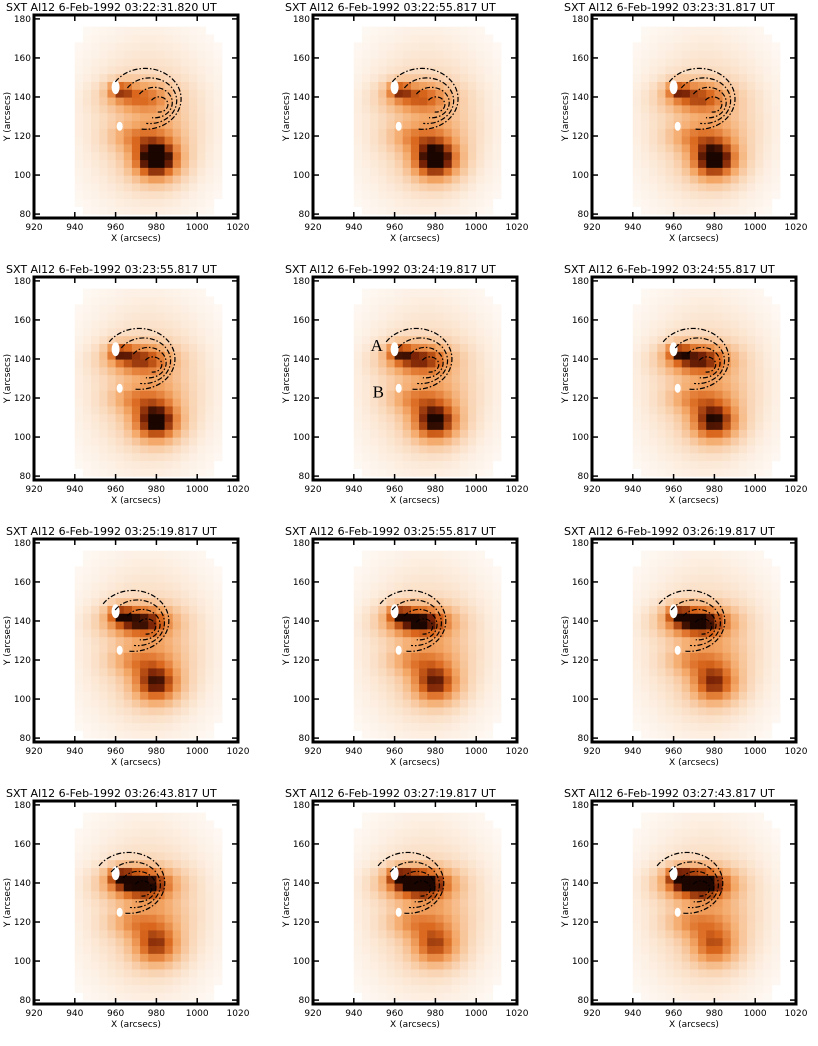  What do you see at coordinates (390, 793) in the screenshot?
I see `panel-title: SXT Al12 6-Feb-1992 03:27:19.817 UT` at bounding box center [390, 793].